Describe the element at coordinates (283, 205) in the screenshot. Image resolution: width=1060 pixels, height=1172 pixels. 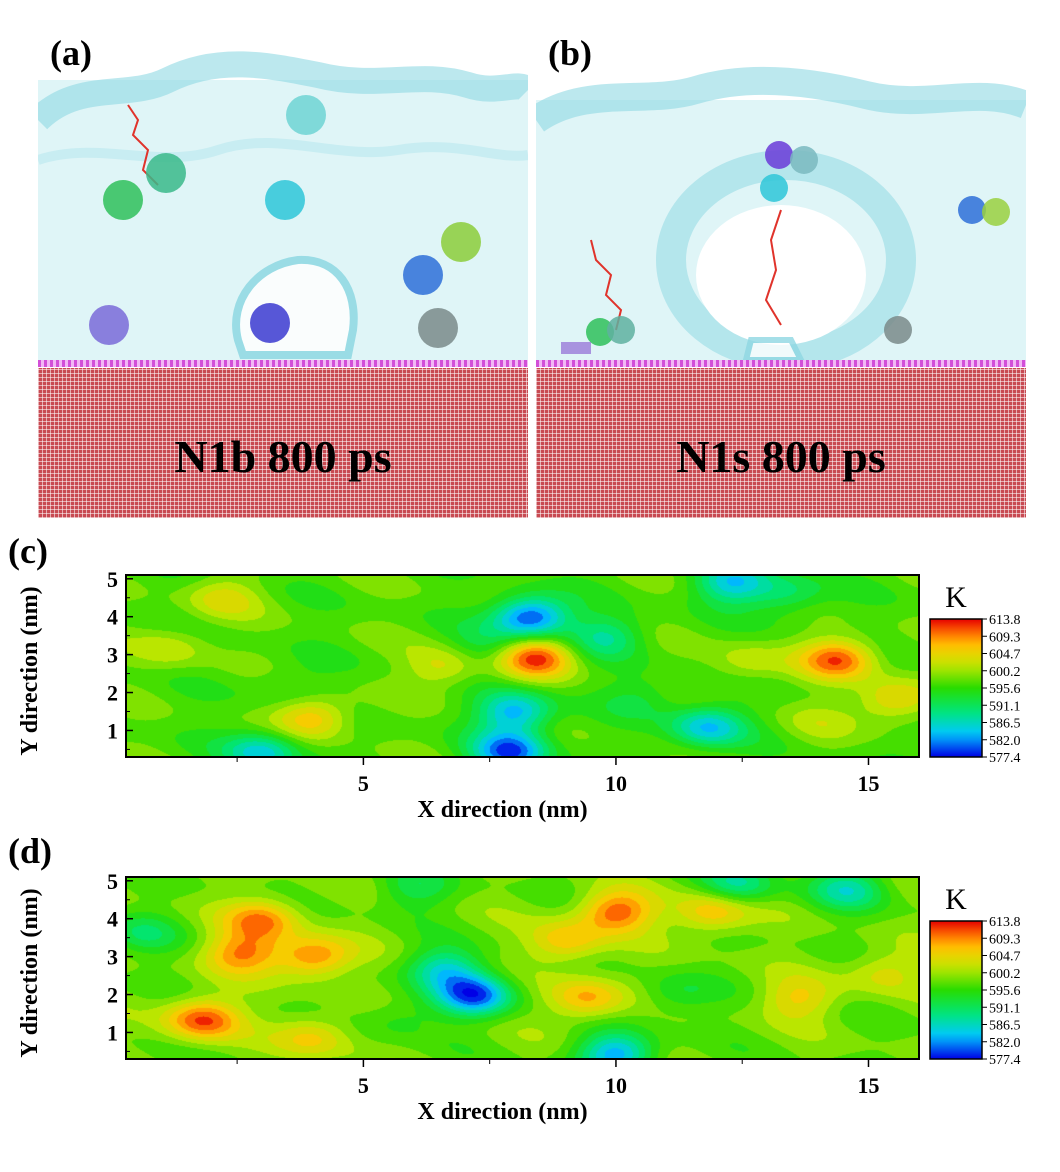
I see `bubble-surface-a` at that location.